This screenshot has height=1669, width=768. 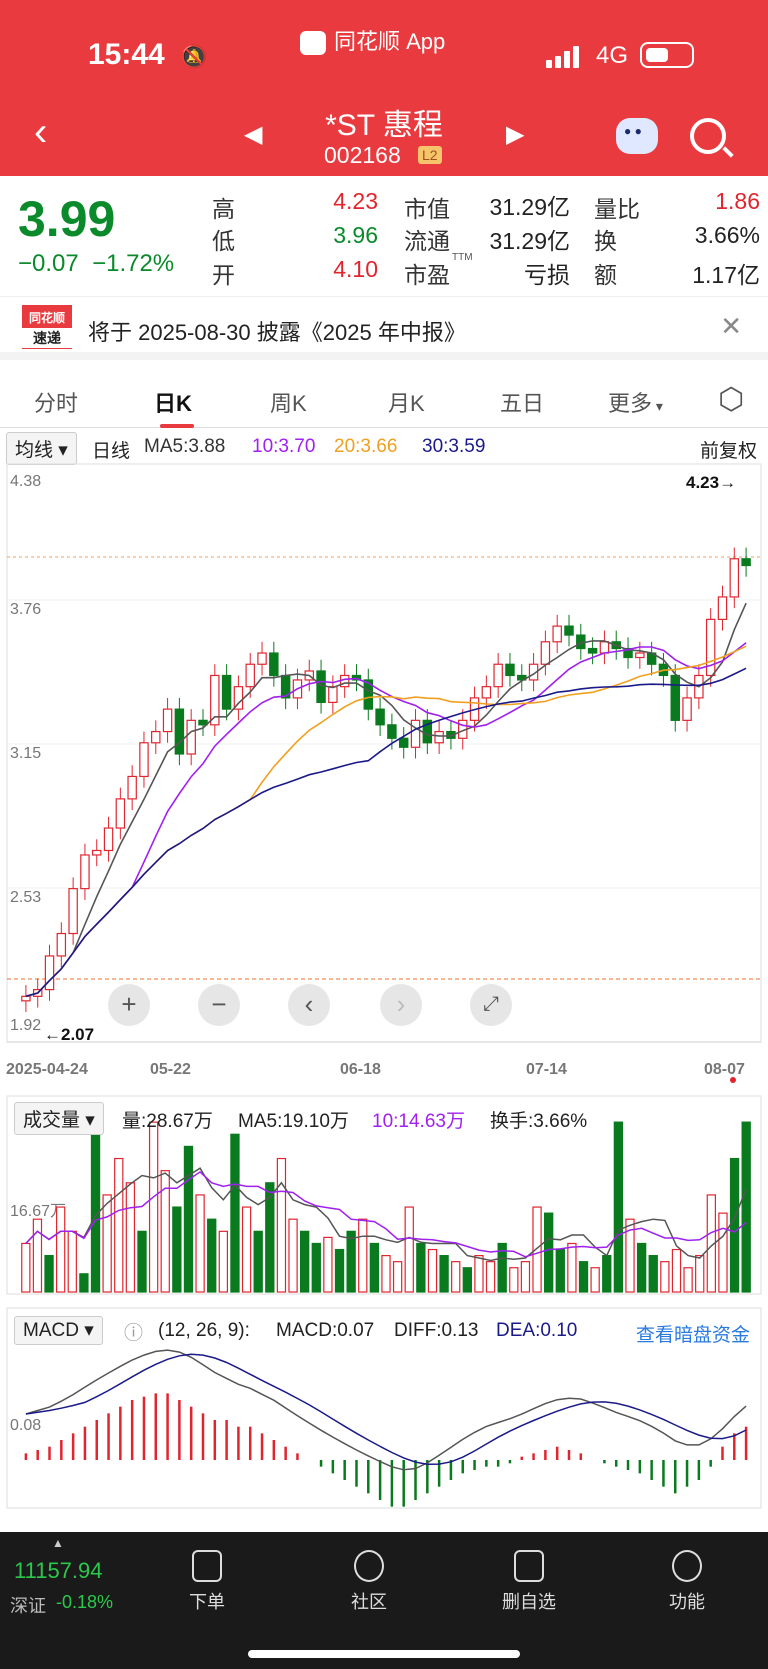 I want to click on menu-icon, so click(x=687, y=1566).